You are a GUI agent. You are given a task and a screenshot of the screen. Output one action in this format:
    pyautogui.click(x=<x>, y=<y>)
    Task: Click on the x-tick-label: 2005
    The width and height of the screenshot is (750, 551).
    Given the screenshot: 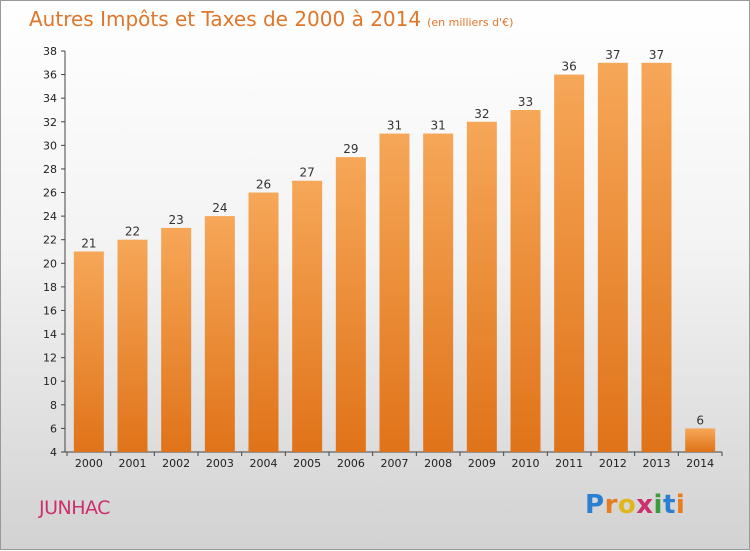 What is the action you would take?
    pyautogui.click(x=307, y=463)
    